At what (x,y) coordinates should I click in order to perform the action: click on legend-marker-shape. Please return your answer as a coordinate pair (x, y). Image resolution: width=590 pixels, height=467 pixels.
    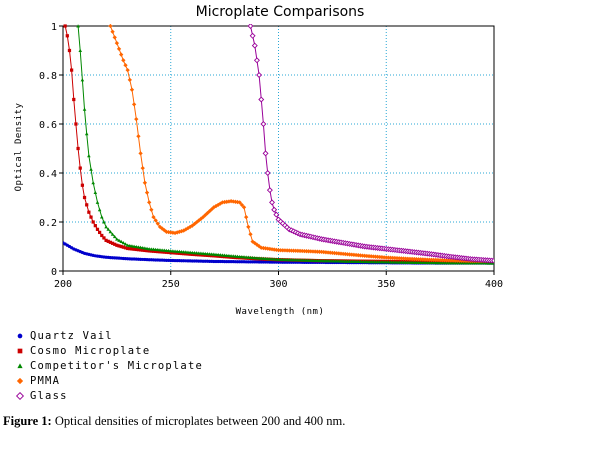
    Looking at the image, I should click on (20, 365).